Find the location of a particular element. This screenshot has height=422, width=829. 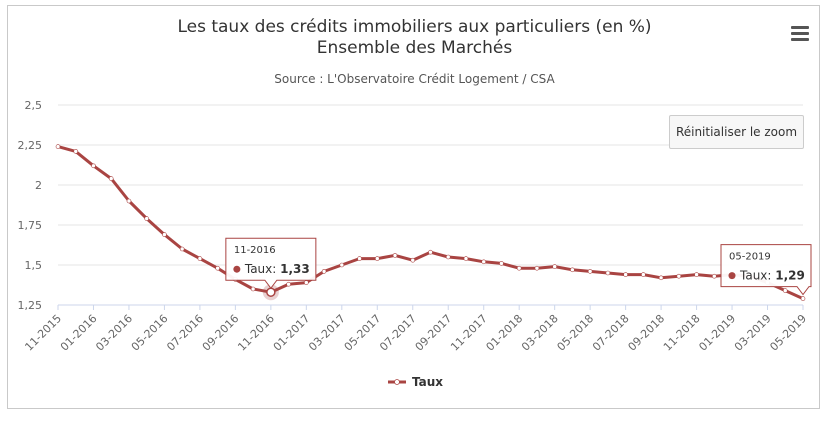

x-tick-label: 03-2019 is located at coordinates (753, 333).